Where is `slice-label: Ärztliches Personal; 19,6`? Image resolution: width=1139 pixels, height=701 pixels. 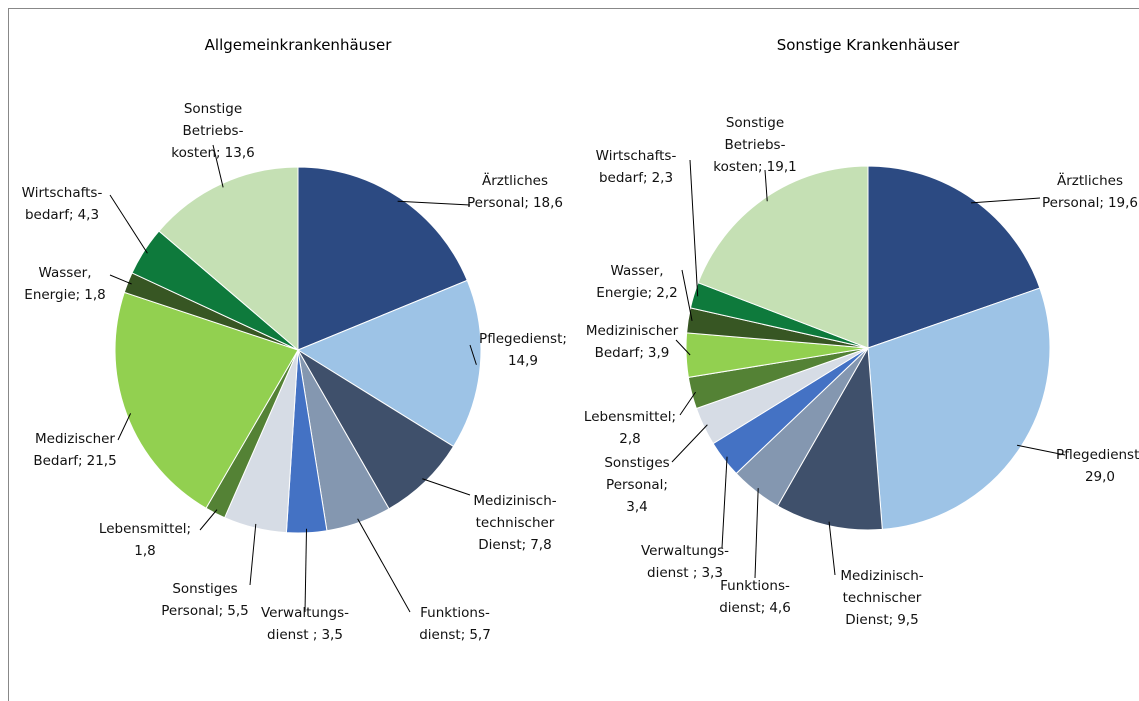 slice-label: Ärztliches Personal; 19,6 is located at coordinates (1090, 192).